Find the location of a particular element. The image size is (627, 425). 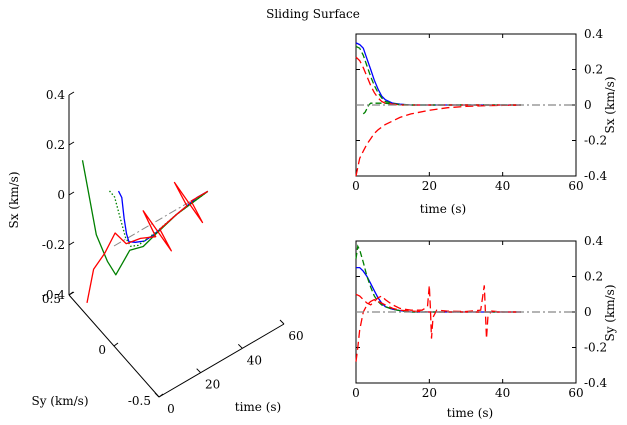

plot-3d-y-tick-label: 0 is located at coordinates (102, 350).